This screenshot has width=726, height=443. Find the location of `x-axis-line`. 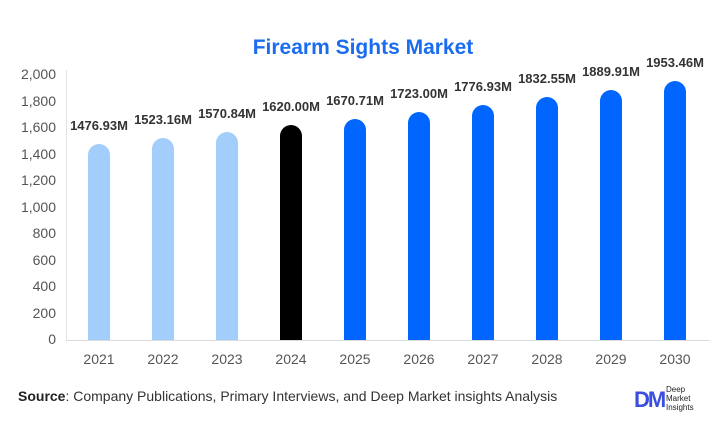

x-axis-line is located at coordinates (388, 340).